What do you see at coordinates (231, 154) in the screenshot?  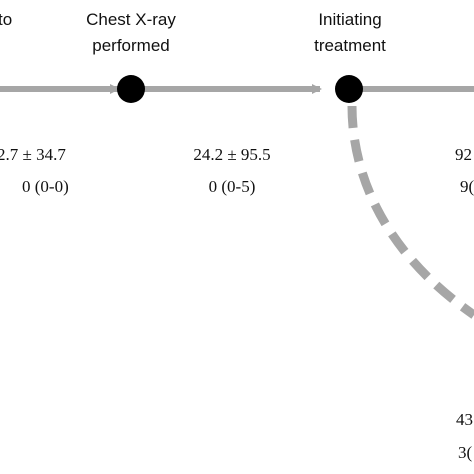 I see `interval-2-mean-sd: 24.2 ± 95.5` at bounding box center [231, 154].